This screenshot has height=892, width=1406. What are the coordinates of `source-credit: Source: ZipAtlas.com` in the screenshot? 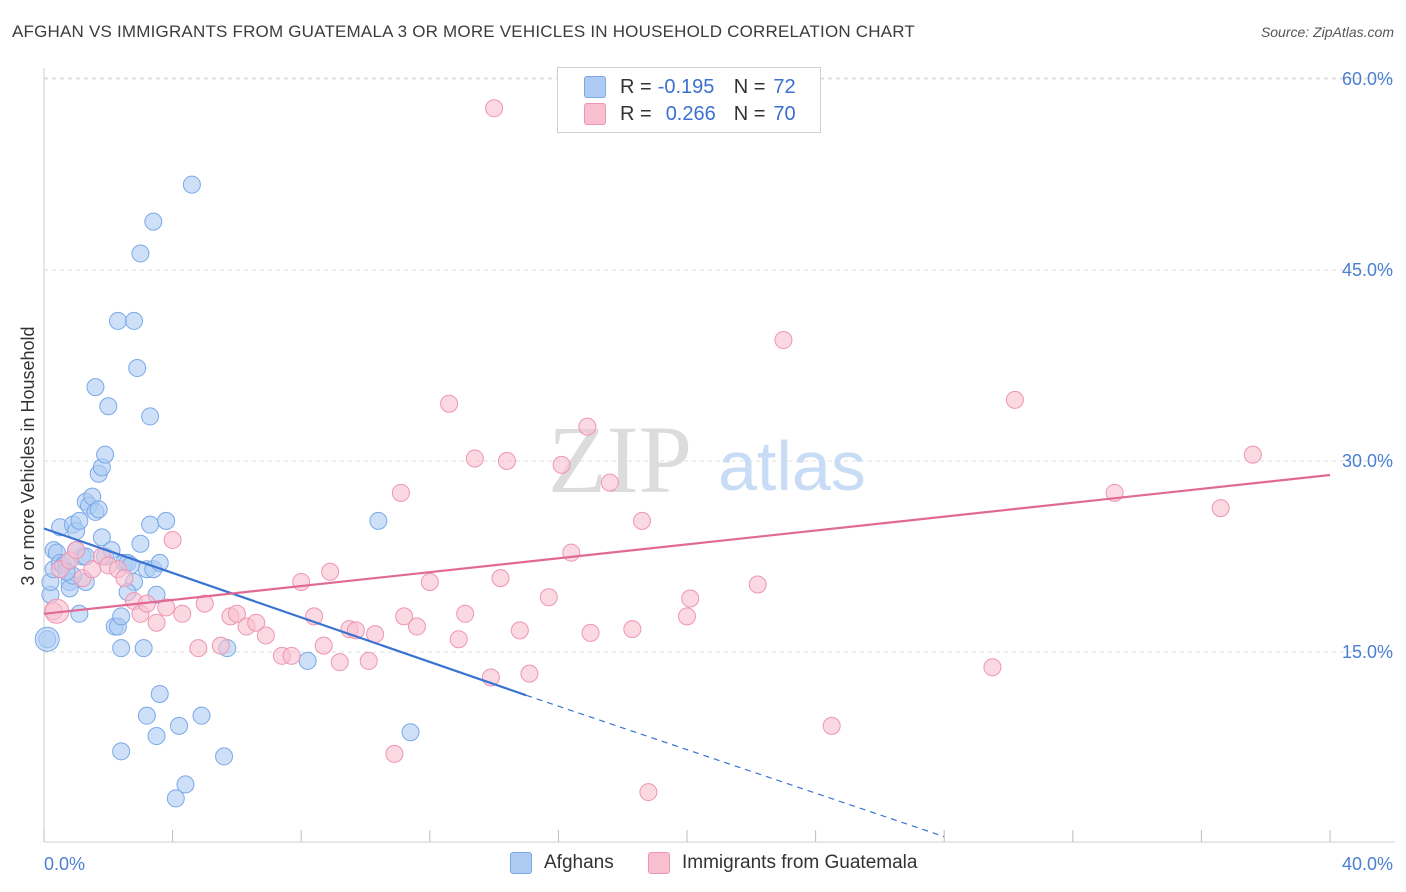 It's located at (1327, 32).